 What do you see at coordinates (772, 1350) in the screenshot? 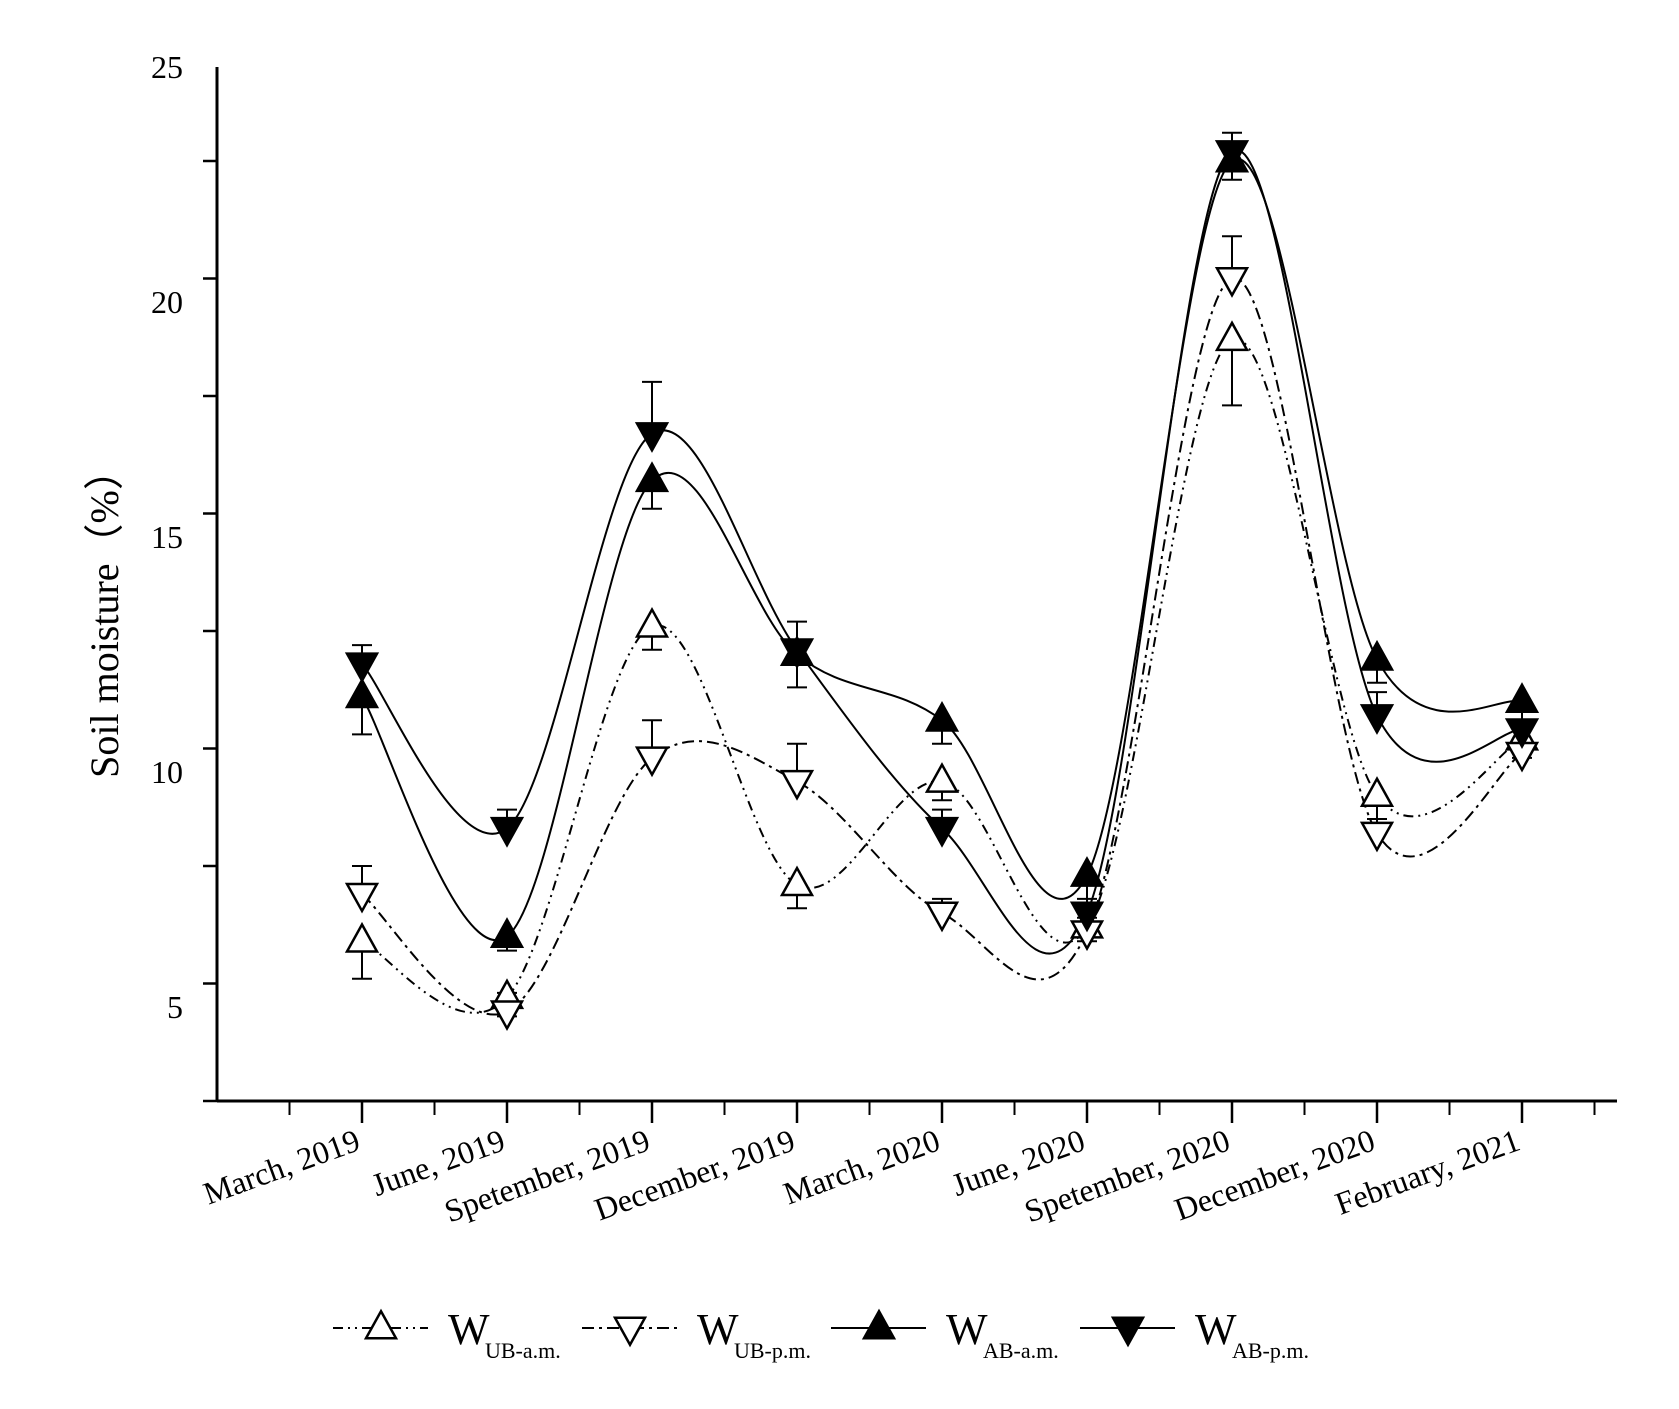
I see `legend-sub-label: UB-p.m.` at bounding box center [772, 1350].